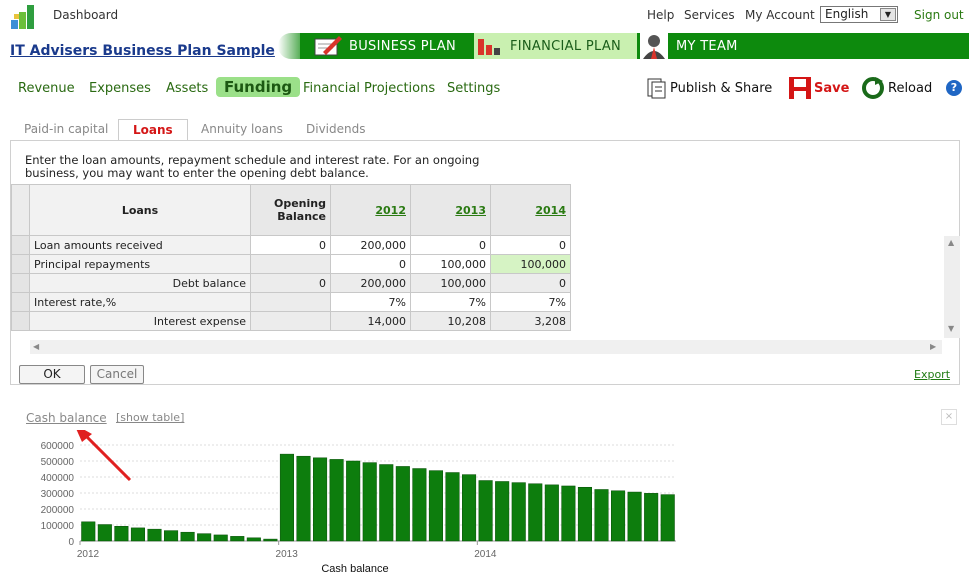 This screenshot has width=969, height=574. I want to click on subtab-dividends: Dividends, so click(336, 129).